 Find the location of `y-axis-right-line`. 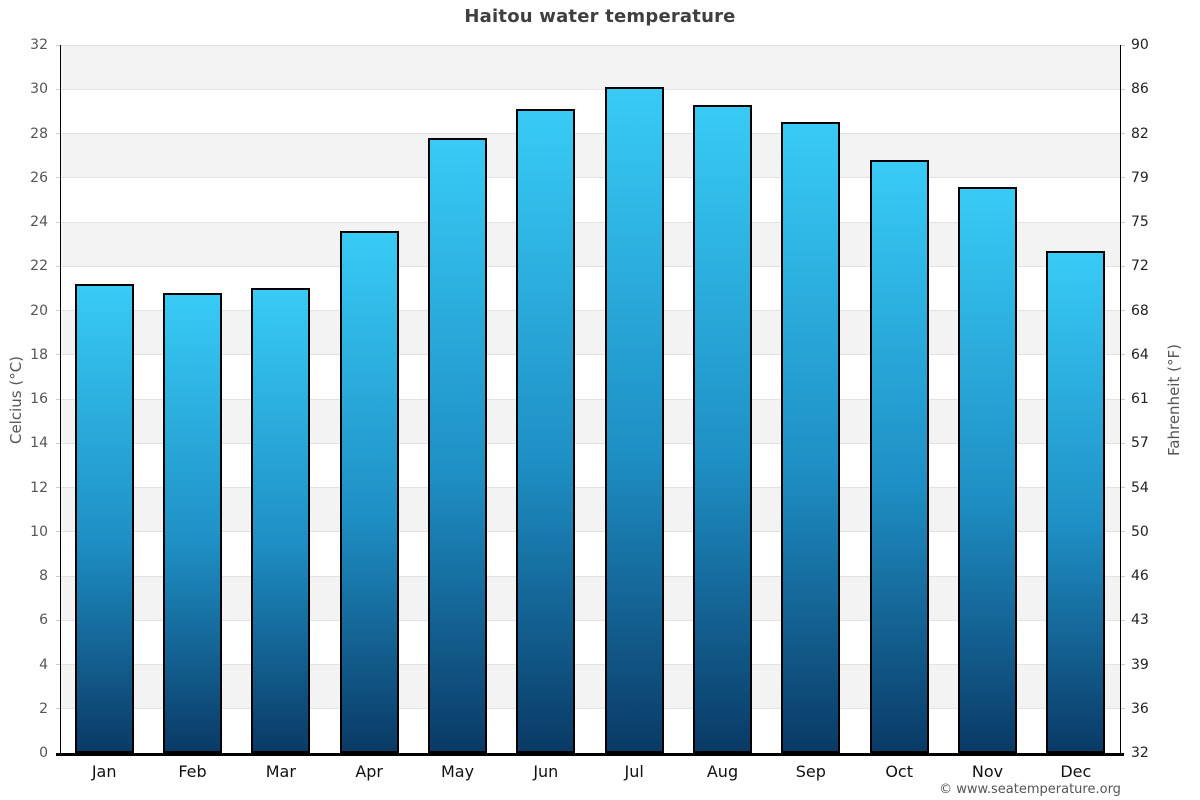

y-axis-right-line is located at coordinates (1120, 399).